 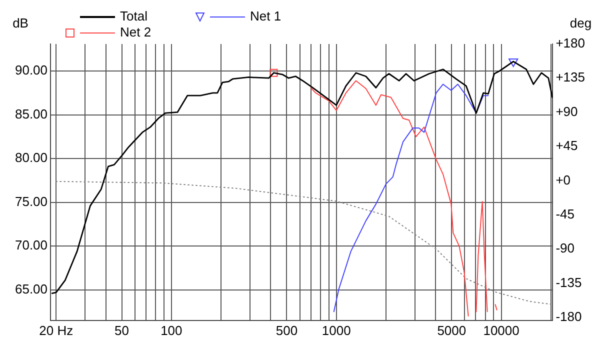 I want to click on y-tick-label: 90.00, so click(x=31, y=70).